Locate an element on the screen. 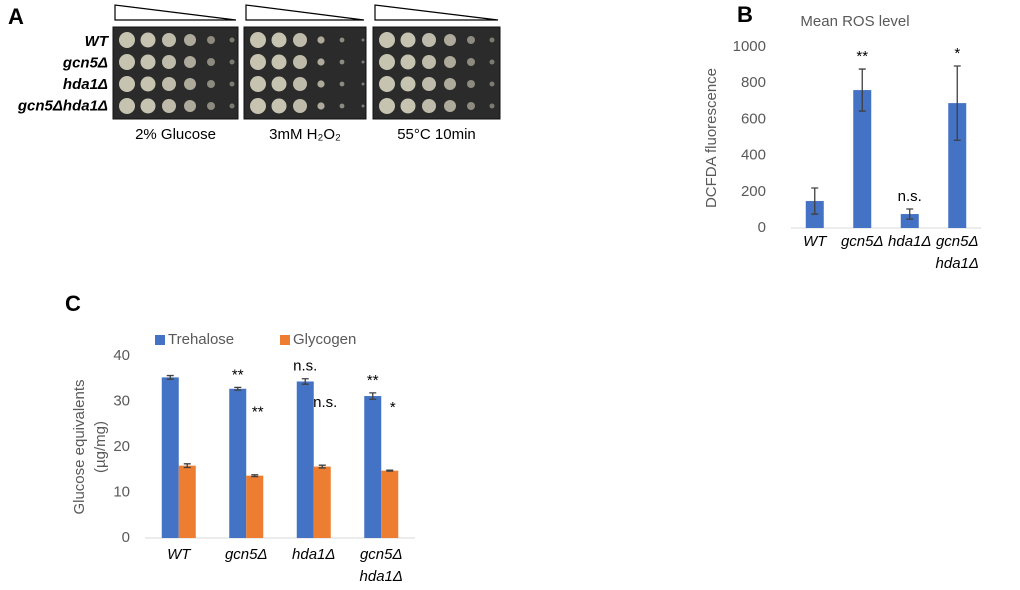 Image resolution: width=1020 pixels, height=590 pixels. condition-label: 55°C 10min is located at coordinates (436, 134).